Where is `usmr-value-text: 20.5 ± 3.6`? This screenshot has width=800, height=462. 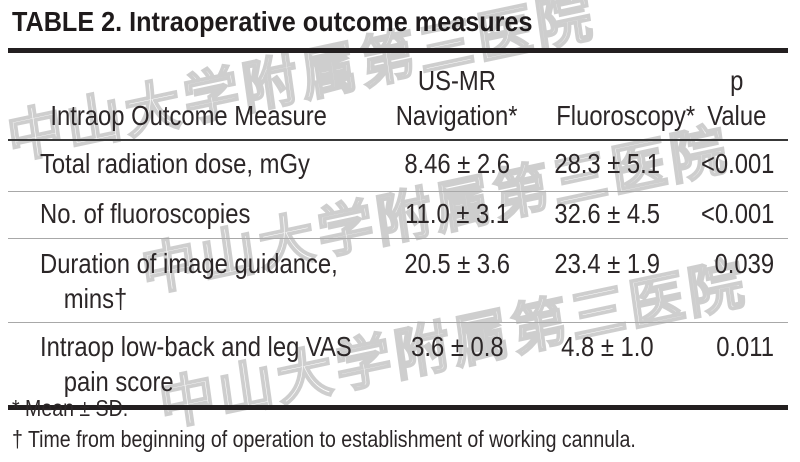
usmr-value-text: 20.5 ± 3.6 is located at coordinates (457, 263).